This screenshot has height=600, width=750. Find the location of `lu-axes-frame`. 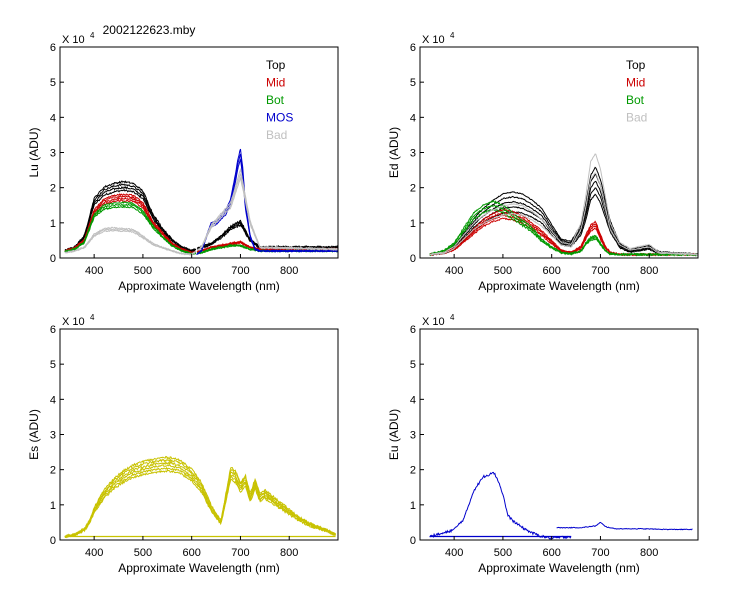

lu-axes-frame is located at coordinates (199, 152).